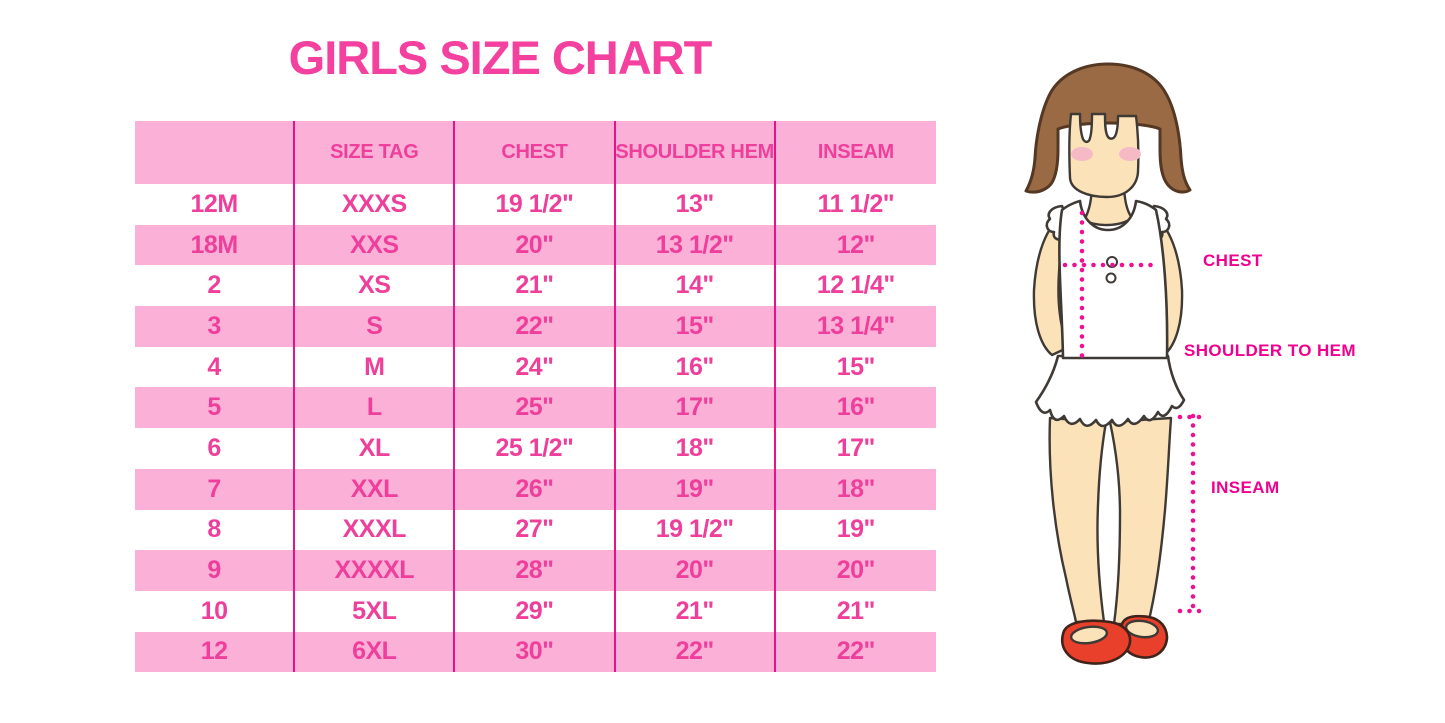  Describe the element at coordinates (855, 152) in the screenshot. I see `column-header-inseam: INSEAM` at that location.